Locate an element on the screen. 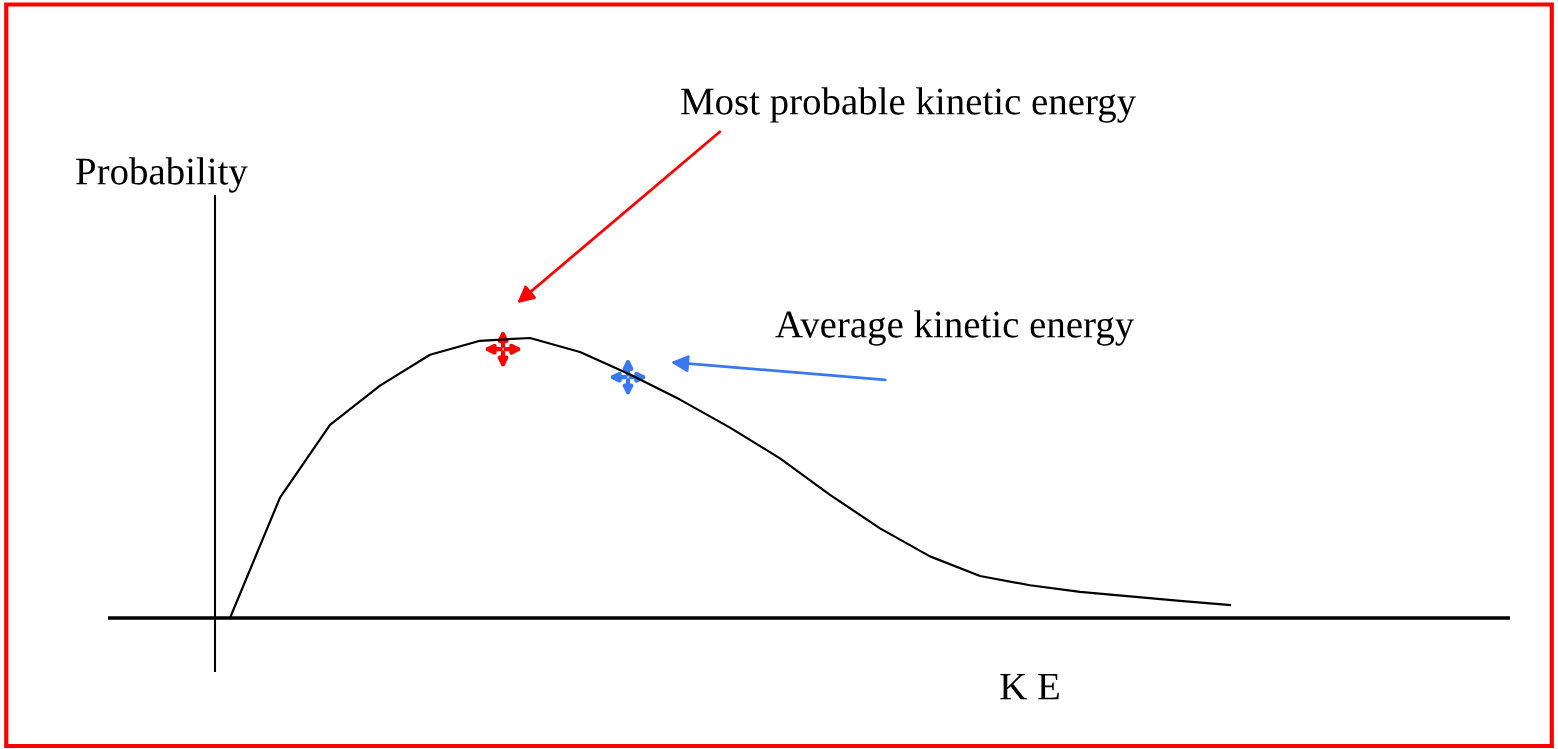 Image resolution: width=1558 pixels, height=749 pixels. text: Most probable kinetic energy is located at coordinates (908, 105).